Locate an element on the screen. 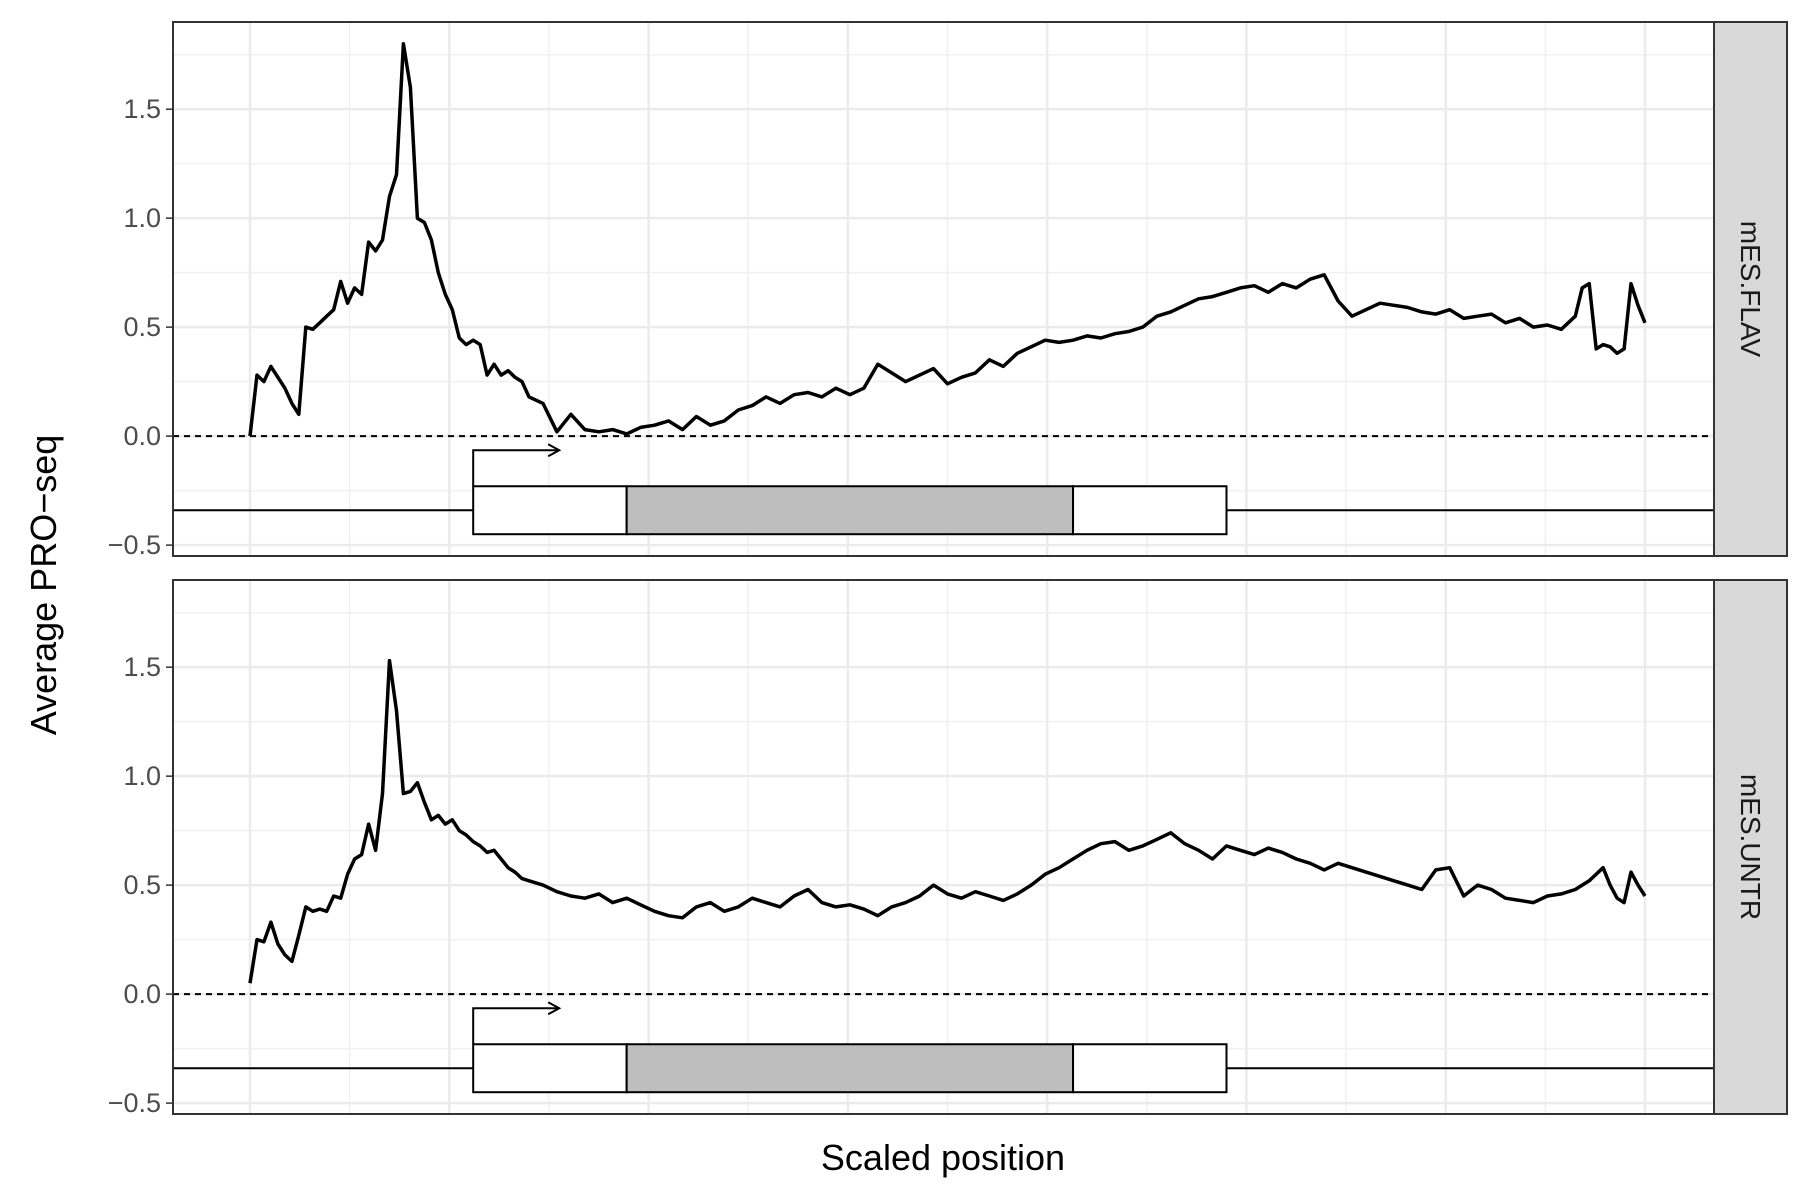 This screenshot has height=1200, width=1800. facet-strip-label: mES.UNTR is located at coordinates (1750, 847).